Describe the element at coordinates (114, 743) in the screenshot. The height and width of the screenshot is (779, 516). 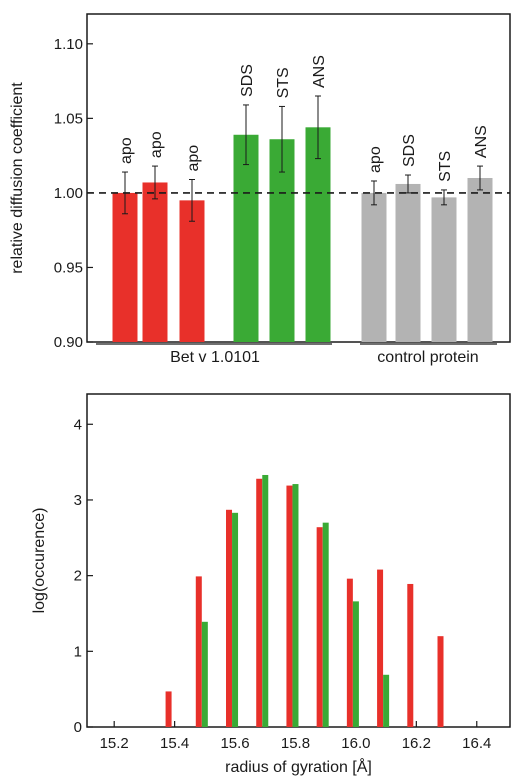
I see `x-tick-label: 15.2` at that location.